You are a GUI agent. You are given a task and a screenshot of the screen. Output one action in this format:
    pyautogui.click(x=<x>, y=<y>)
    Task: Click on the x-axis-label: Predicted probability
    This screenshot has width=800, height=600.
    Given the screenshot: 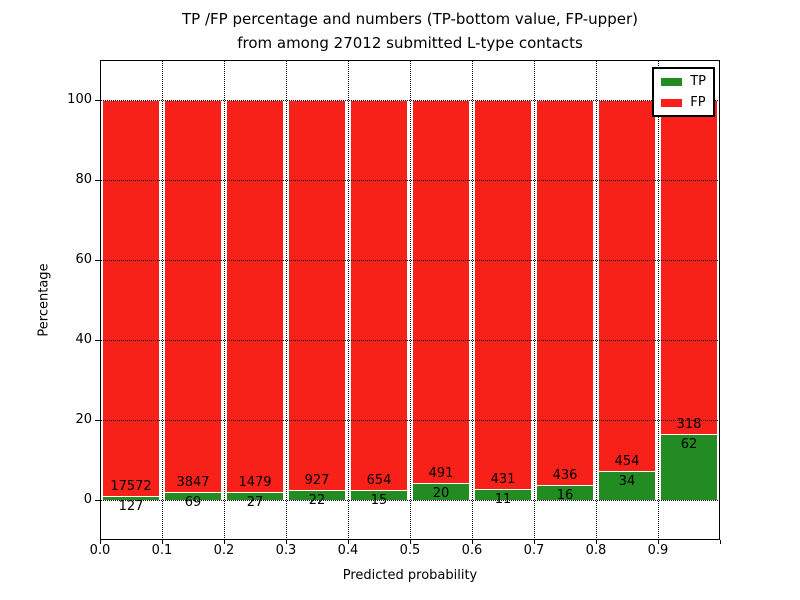 What is the action you would take?
    pyautogui.click(x=410, y=575)
    